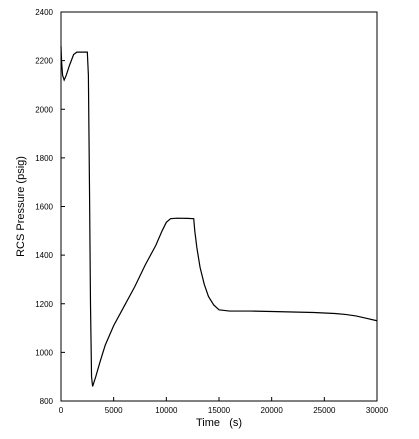 This screenshot has width=419, height=439. Describe the element at coordinates (324, 410) in the screenshot. I see `x-tick-label: 25000` at that location.